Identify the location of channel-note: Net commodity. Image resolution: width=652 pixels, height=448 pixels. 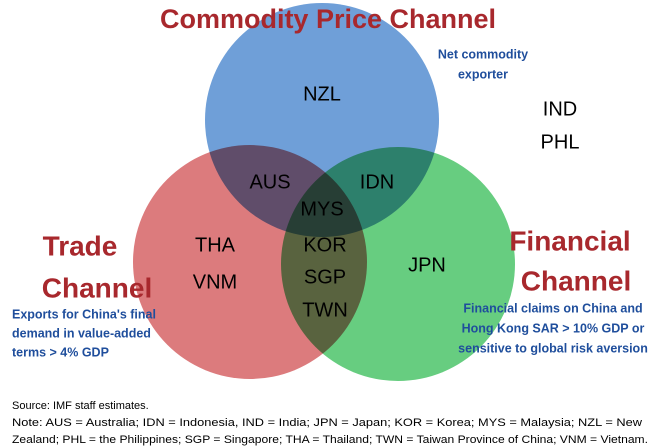
(483, 54).